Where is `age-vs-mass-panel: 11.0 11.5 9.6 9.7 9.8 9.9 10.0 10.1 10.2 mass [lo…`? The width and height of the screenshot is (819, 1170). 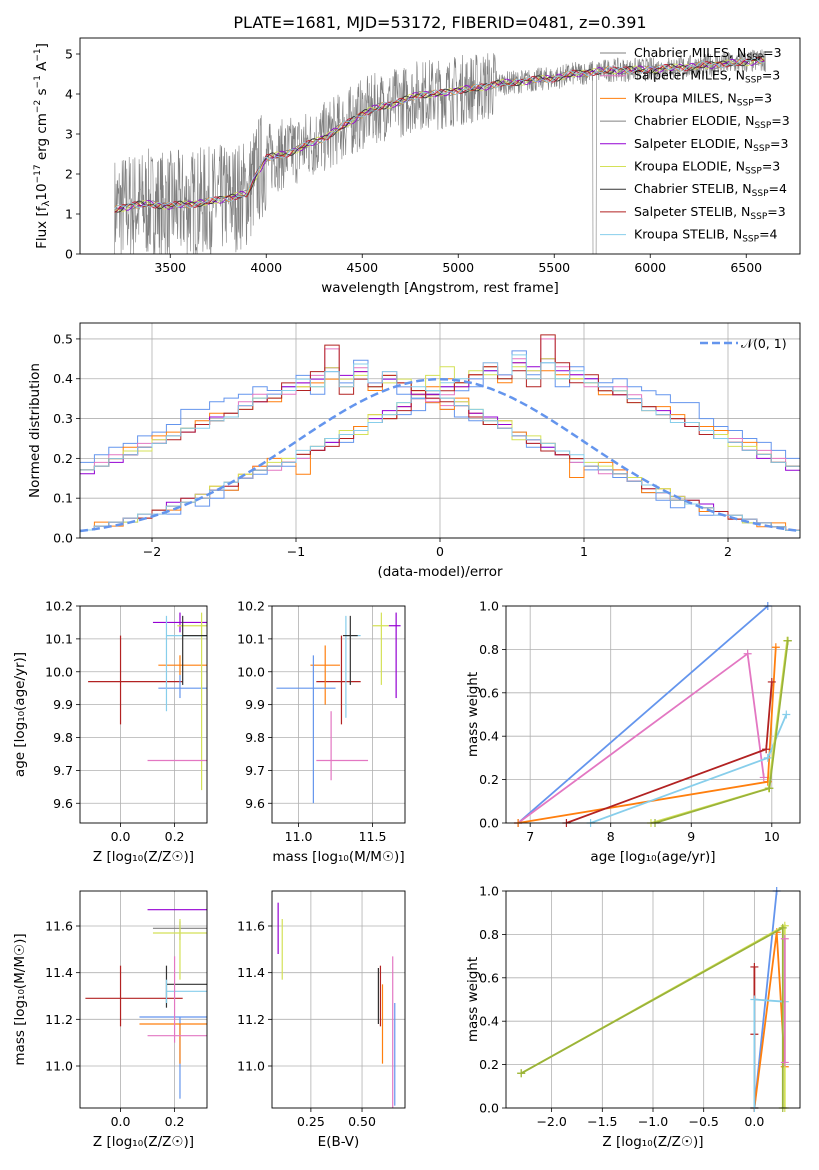 age-vs-mass-panel: 11.0 11.5 9.6 9.7 9.8 9.9 10.0 10.1 10.2 mass [lo… is located at coordinates (321, 732).